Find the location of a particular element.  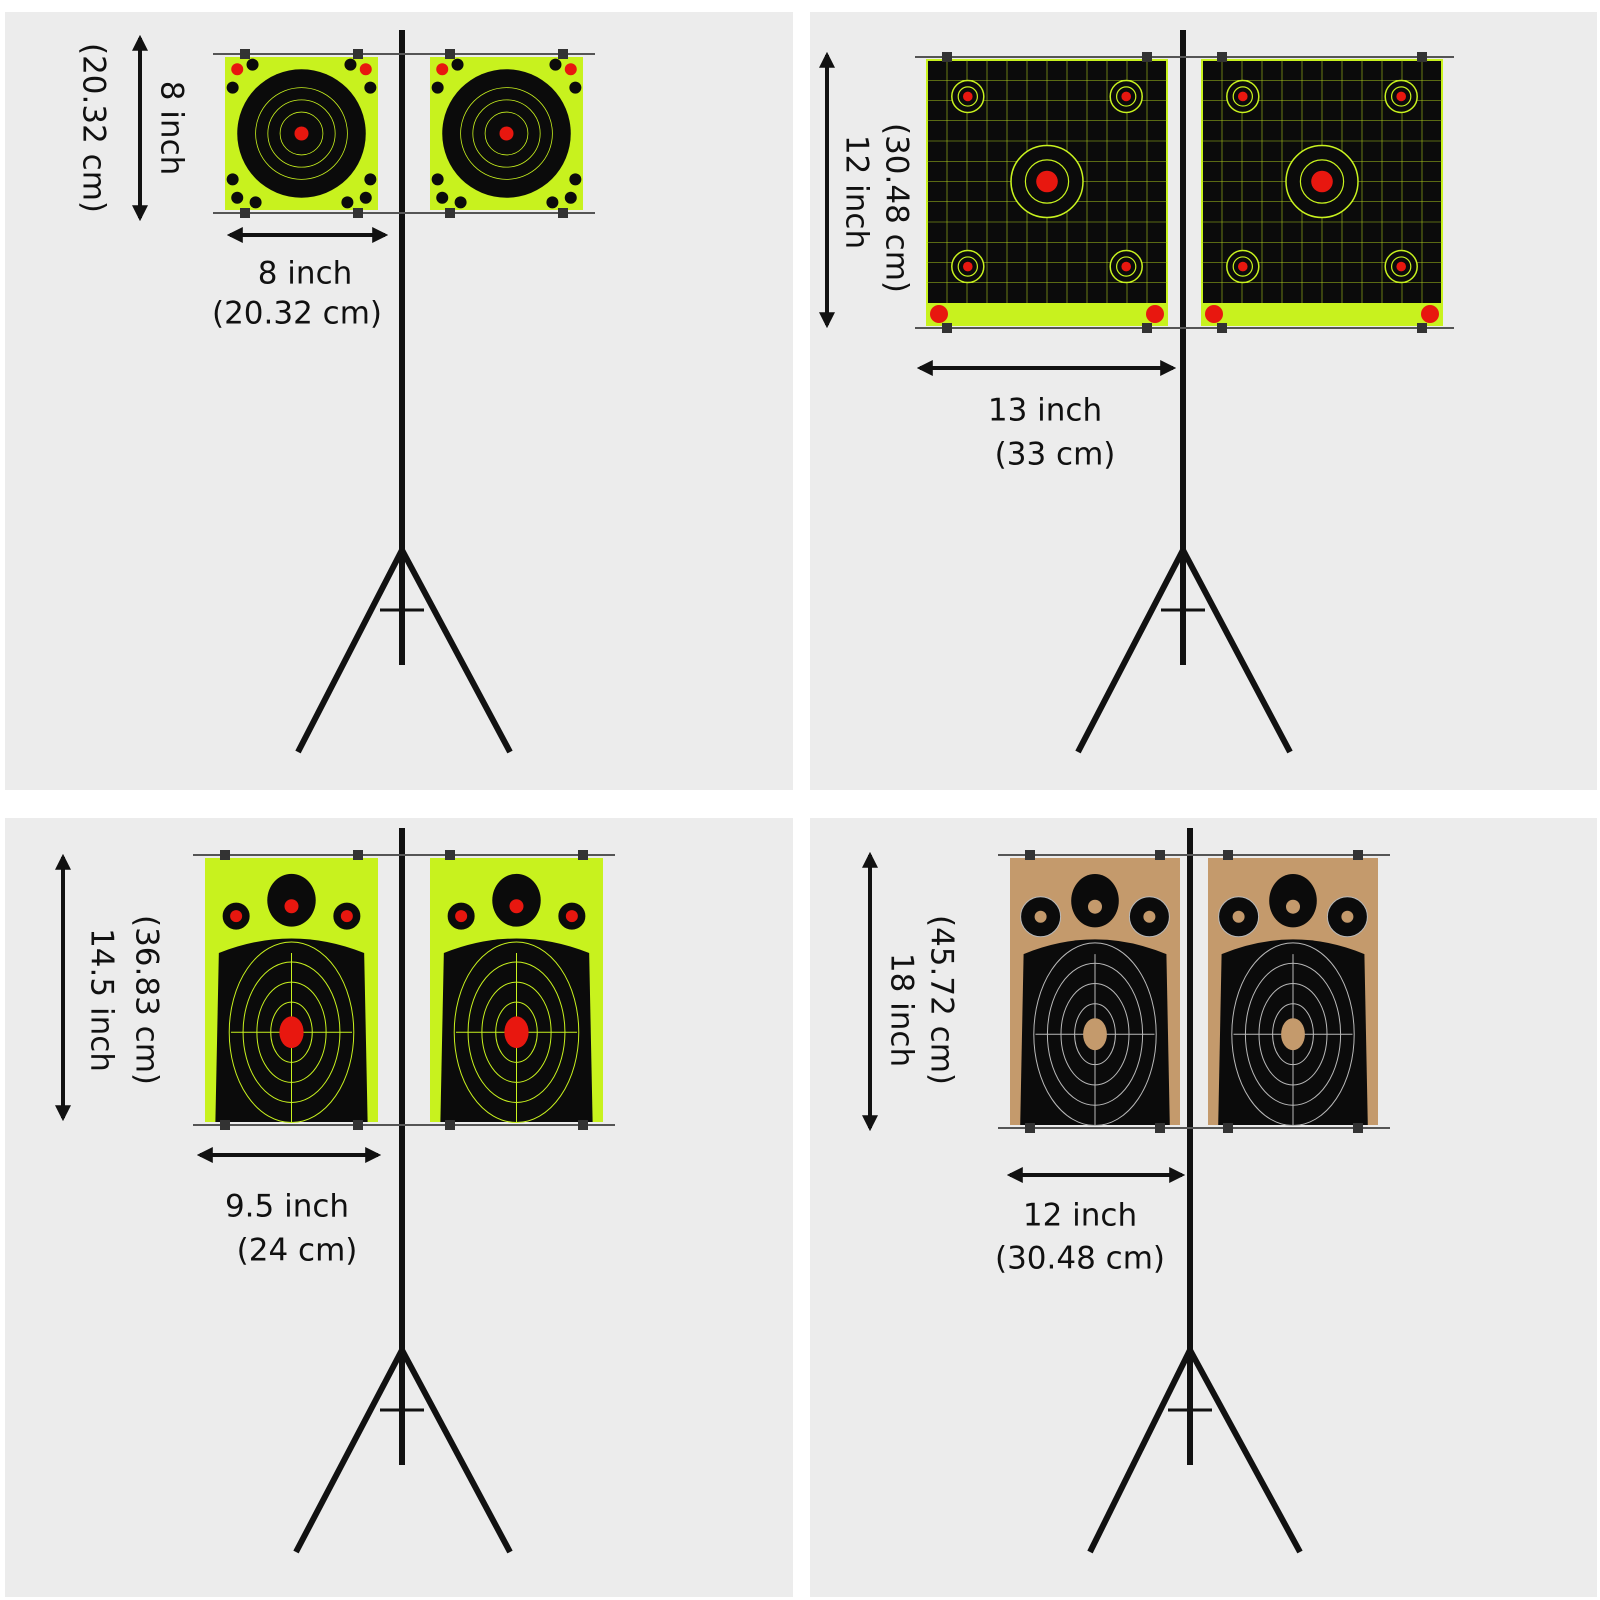

height-cm-label: (30.48 cm) is located at coordinates (897, 208).